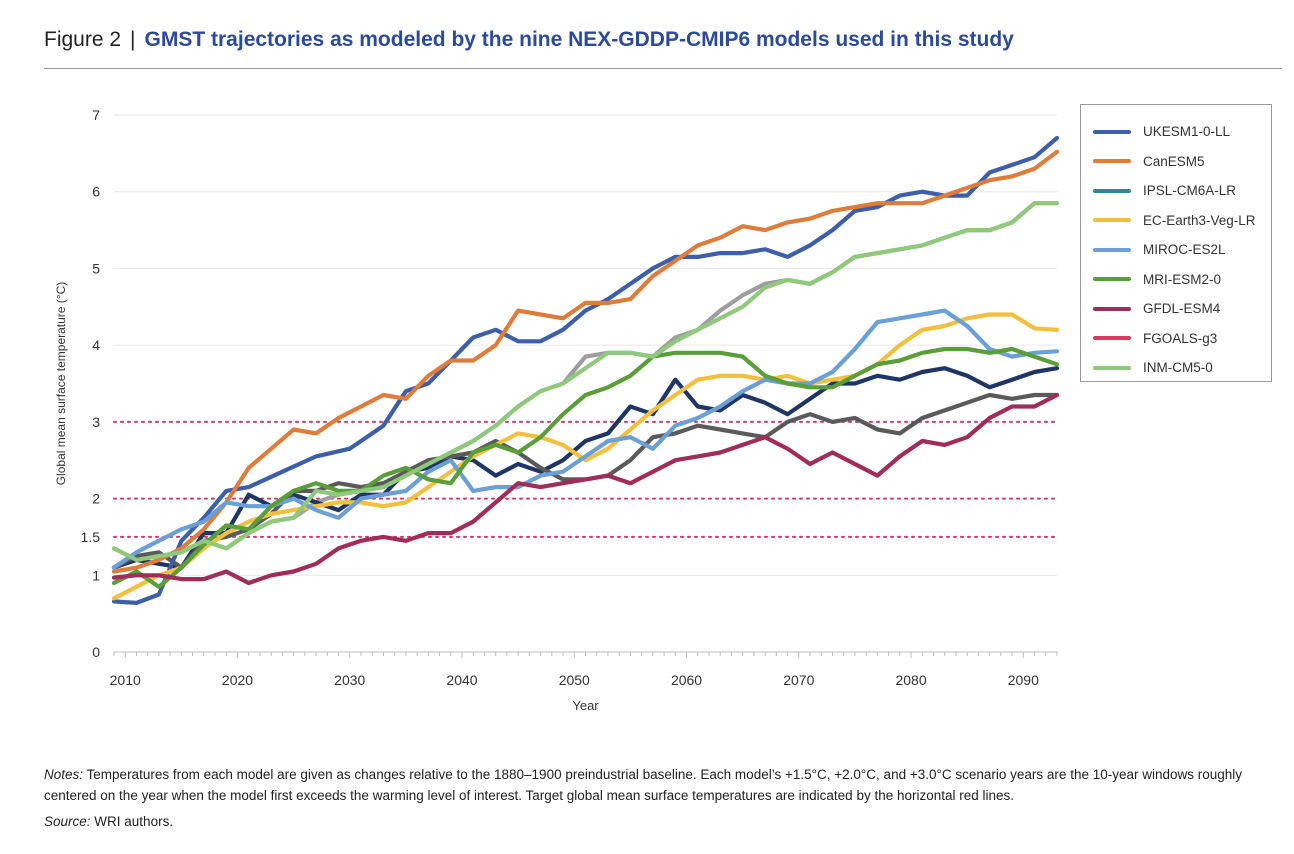 The height and width of the screenshot is (854, 1294). I want to click on x-tick-label: 2080, so click(910, 680).